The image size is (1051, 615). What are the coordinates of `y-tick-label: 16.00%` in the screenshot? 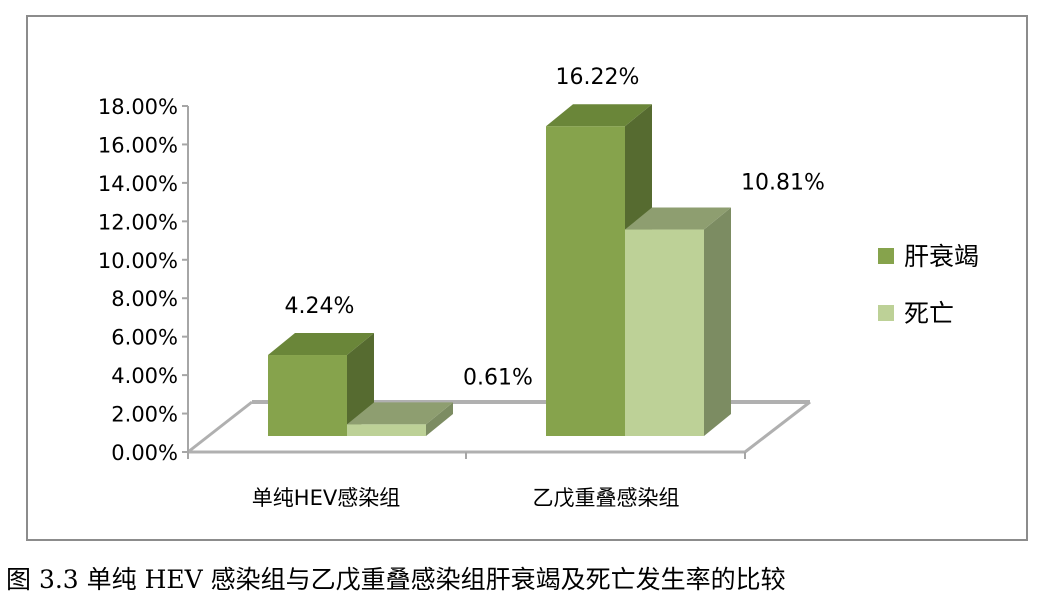 It's located at (138, 145).